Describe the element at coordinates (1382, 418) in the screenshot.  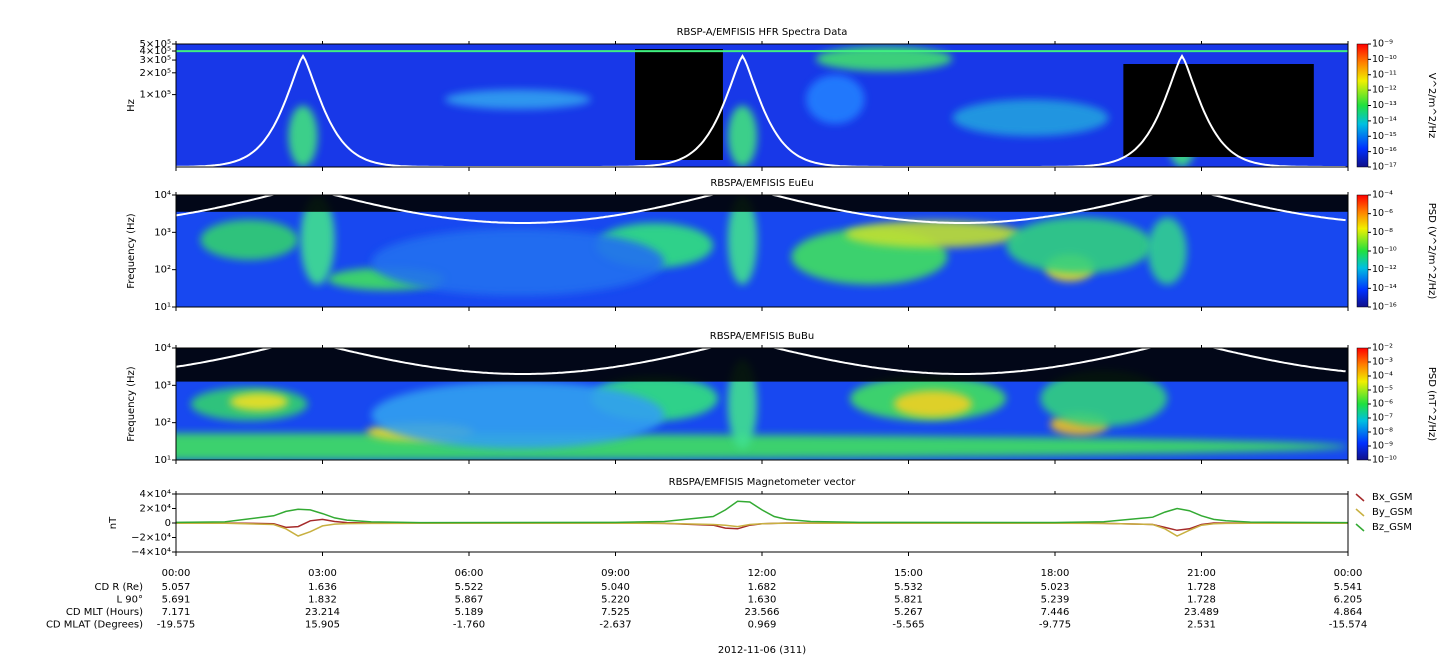
I see `colorbar-tick-label: 10⁻⁷` at that location.